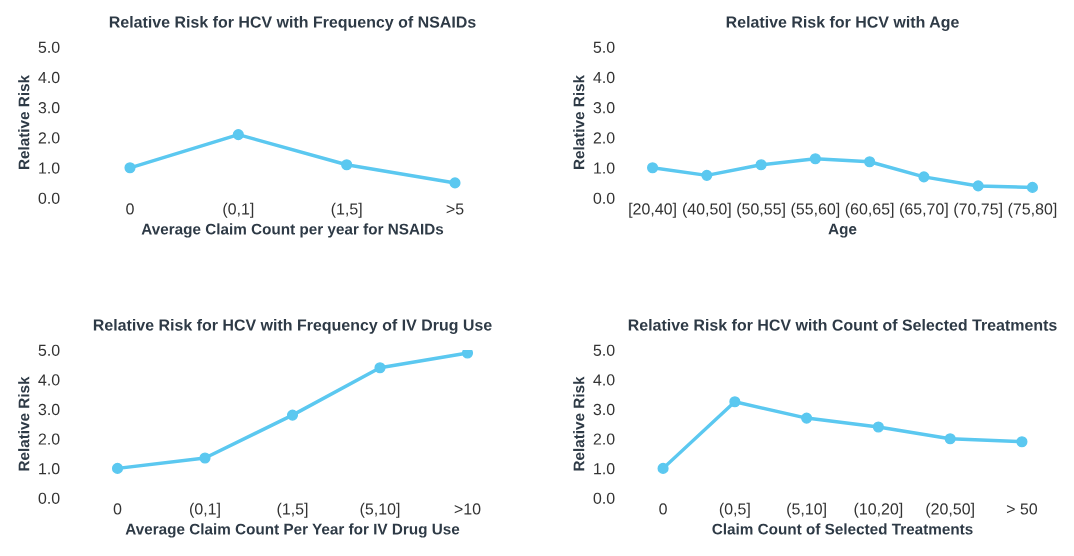  Describe the element at coordinates (761, 210) in the screenshot. I see `x-tick-label: (50,55]` at that location.